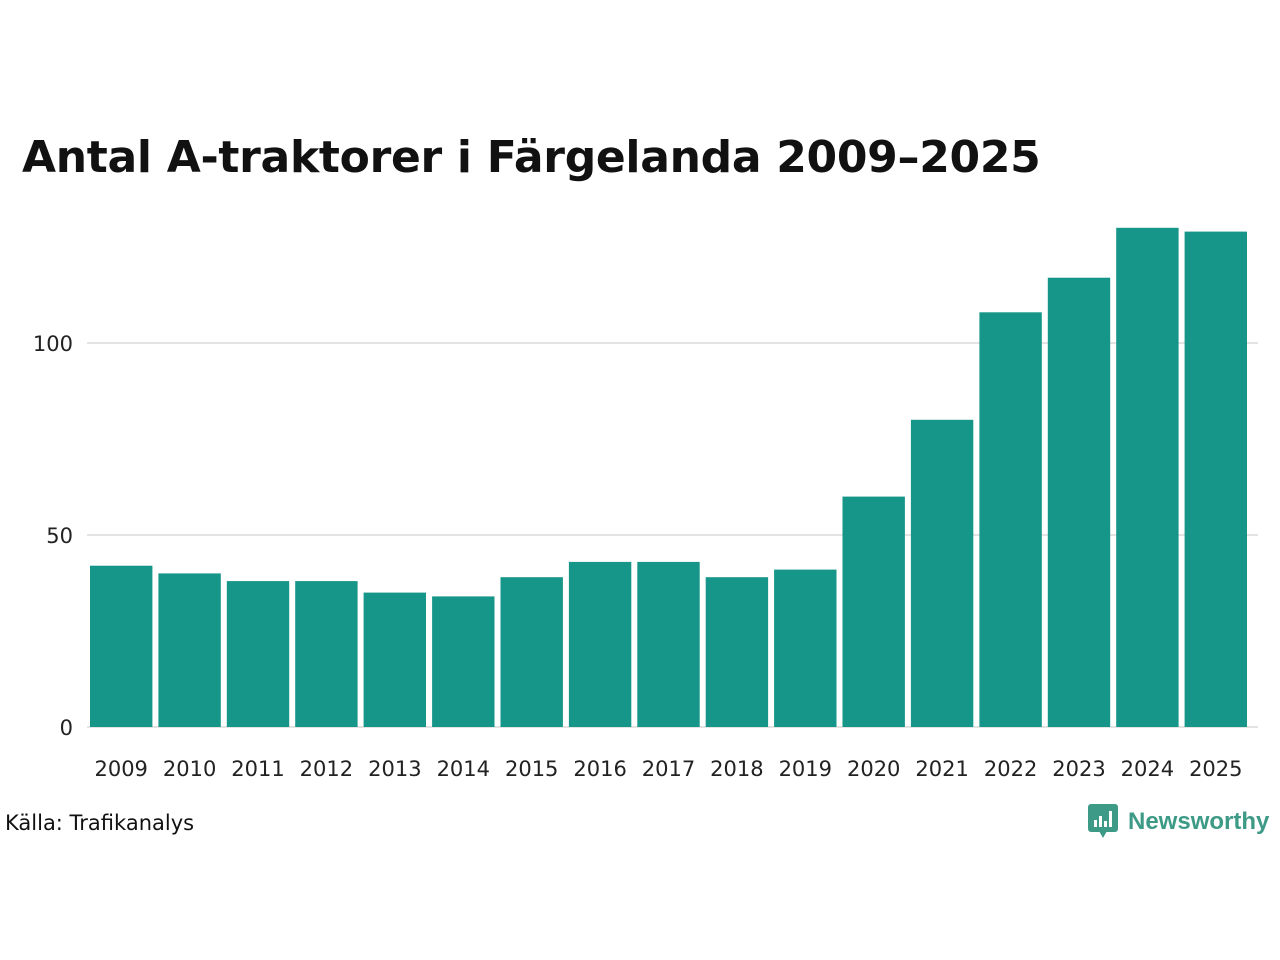 This screenshot has width=1280, height=960. Describe the element at coordinates (1010, 519) in the screenshot. I see `bar-2022` at that location.